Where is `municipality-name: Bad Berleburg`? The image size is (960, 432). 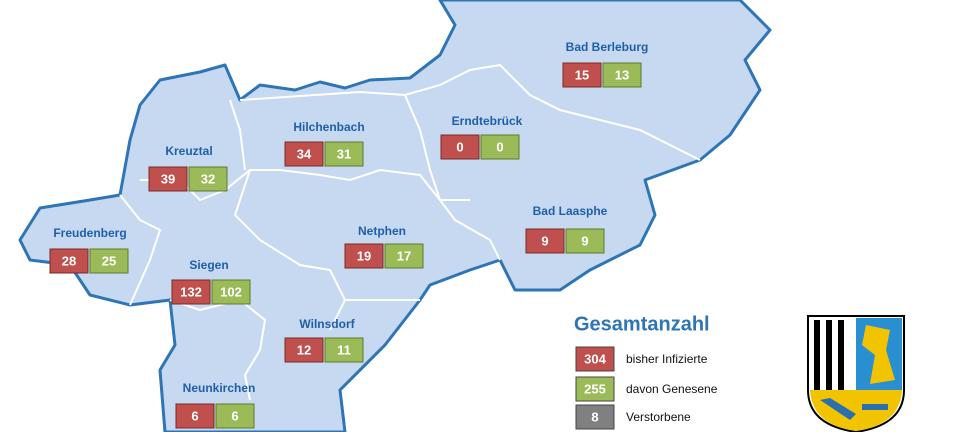
municipality-name: Bad Berleburg is located at coordinates (607, 47).